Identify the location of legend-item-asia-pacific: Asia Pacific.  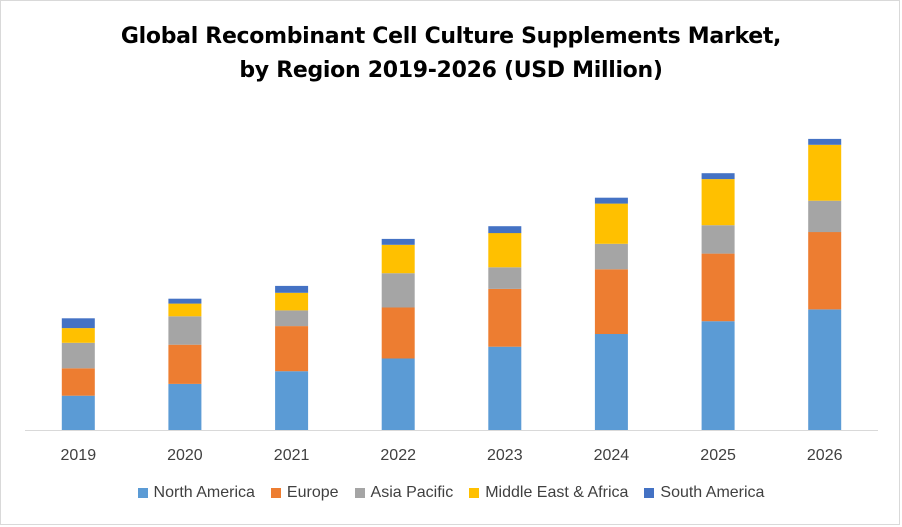
(404, 493).